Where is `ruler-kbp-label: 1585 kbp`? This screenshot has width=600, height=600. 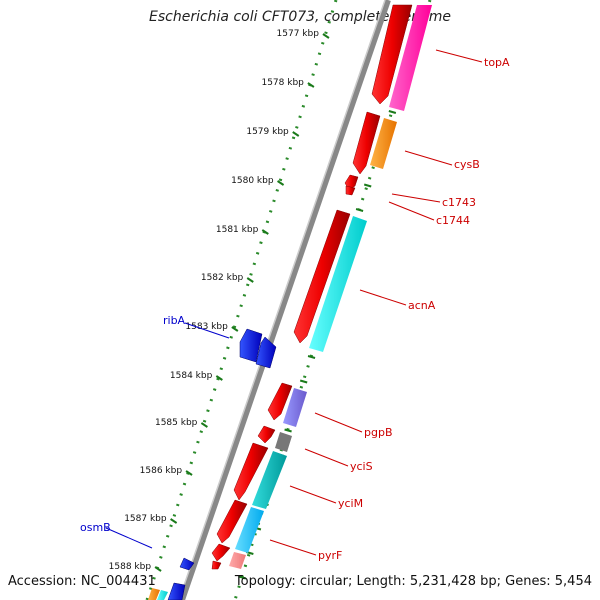
ruler-kbp-label: 1585 kbp is located at coordinates (176, 423).